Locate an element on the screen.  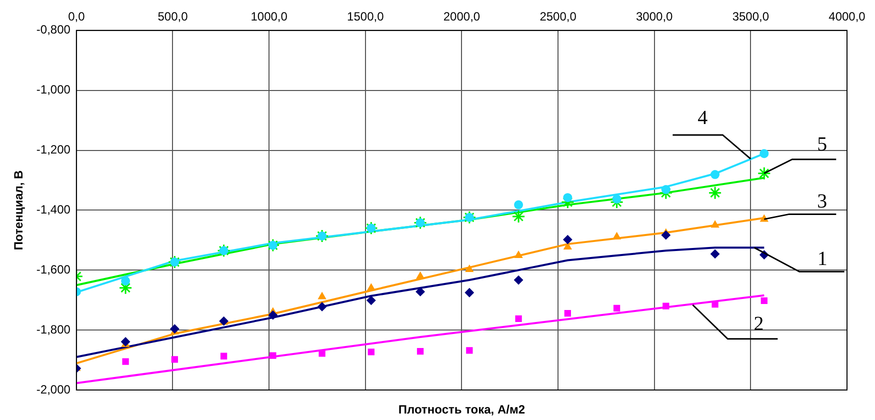
x-tick-label: 0,0 is located at coordinates (77, 17).